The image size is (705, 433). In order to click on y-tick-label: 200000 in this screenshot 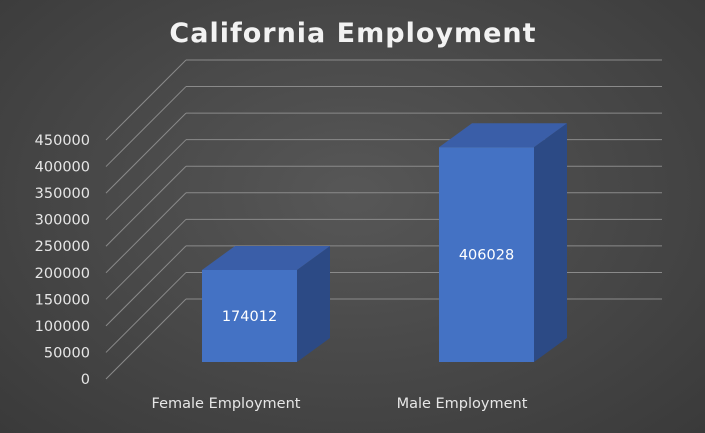, I will do `click(62, 274)`.